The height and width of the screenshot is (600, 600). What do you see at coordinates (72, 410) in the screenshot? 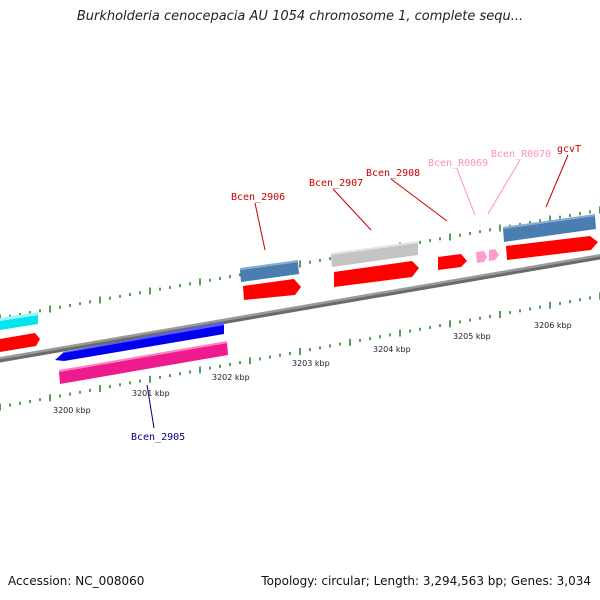
I see `scale-label-3200: 3200 kbp` at bounding box center [72, 410].